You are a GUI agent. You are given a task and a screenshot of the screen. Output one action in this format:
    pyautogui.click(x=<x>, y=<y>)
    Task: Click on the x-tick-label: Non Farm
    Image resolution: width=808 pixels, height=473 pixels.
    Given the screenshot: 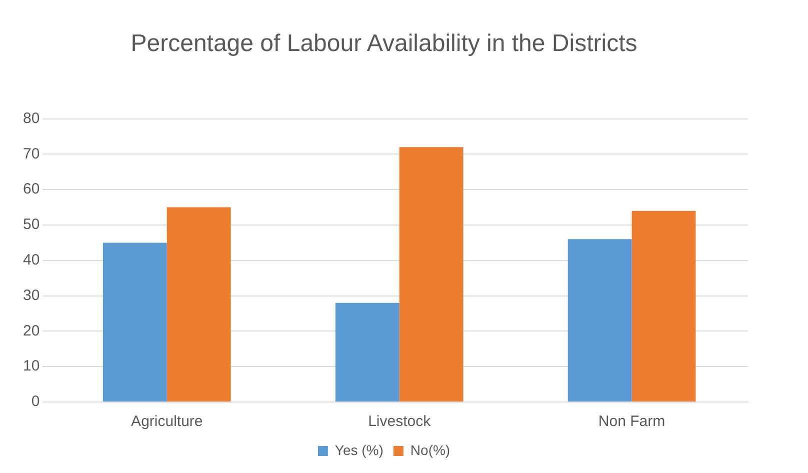 What is the action you would take?
    pyautogui.click(x=632, y=421)
    